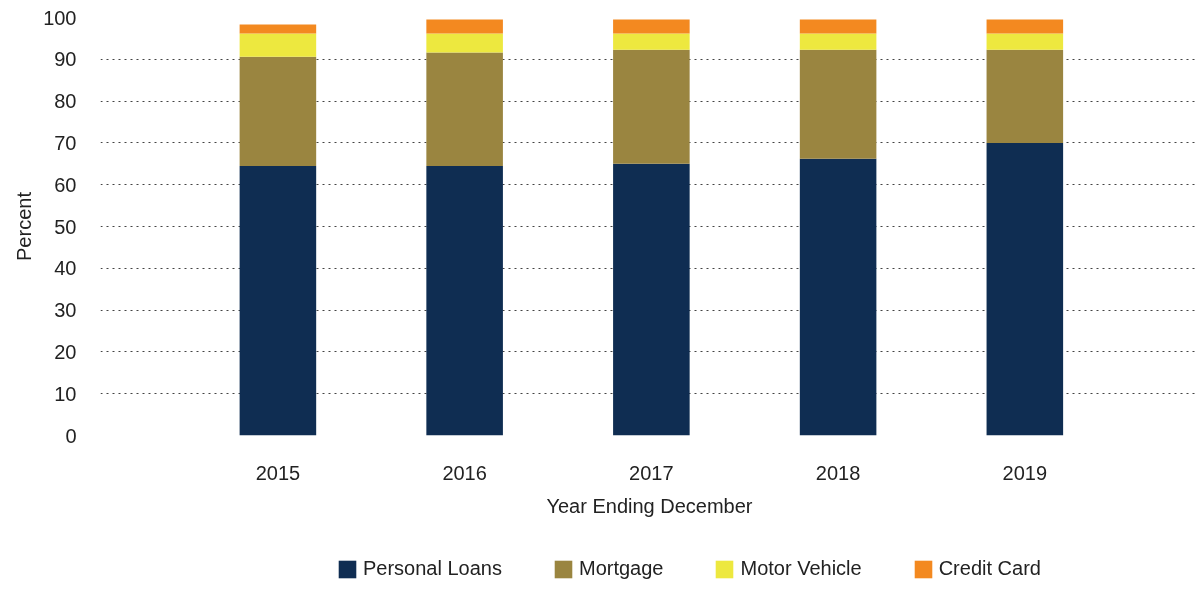  Describe the element at coordinates (65, 184) in the screenshot. I see `y-tick-label: 60` at that location.